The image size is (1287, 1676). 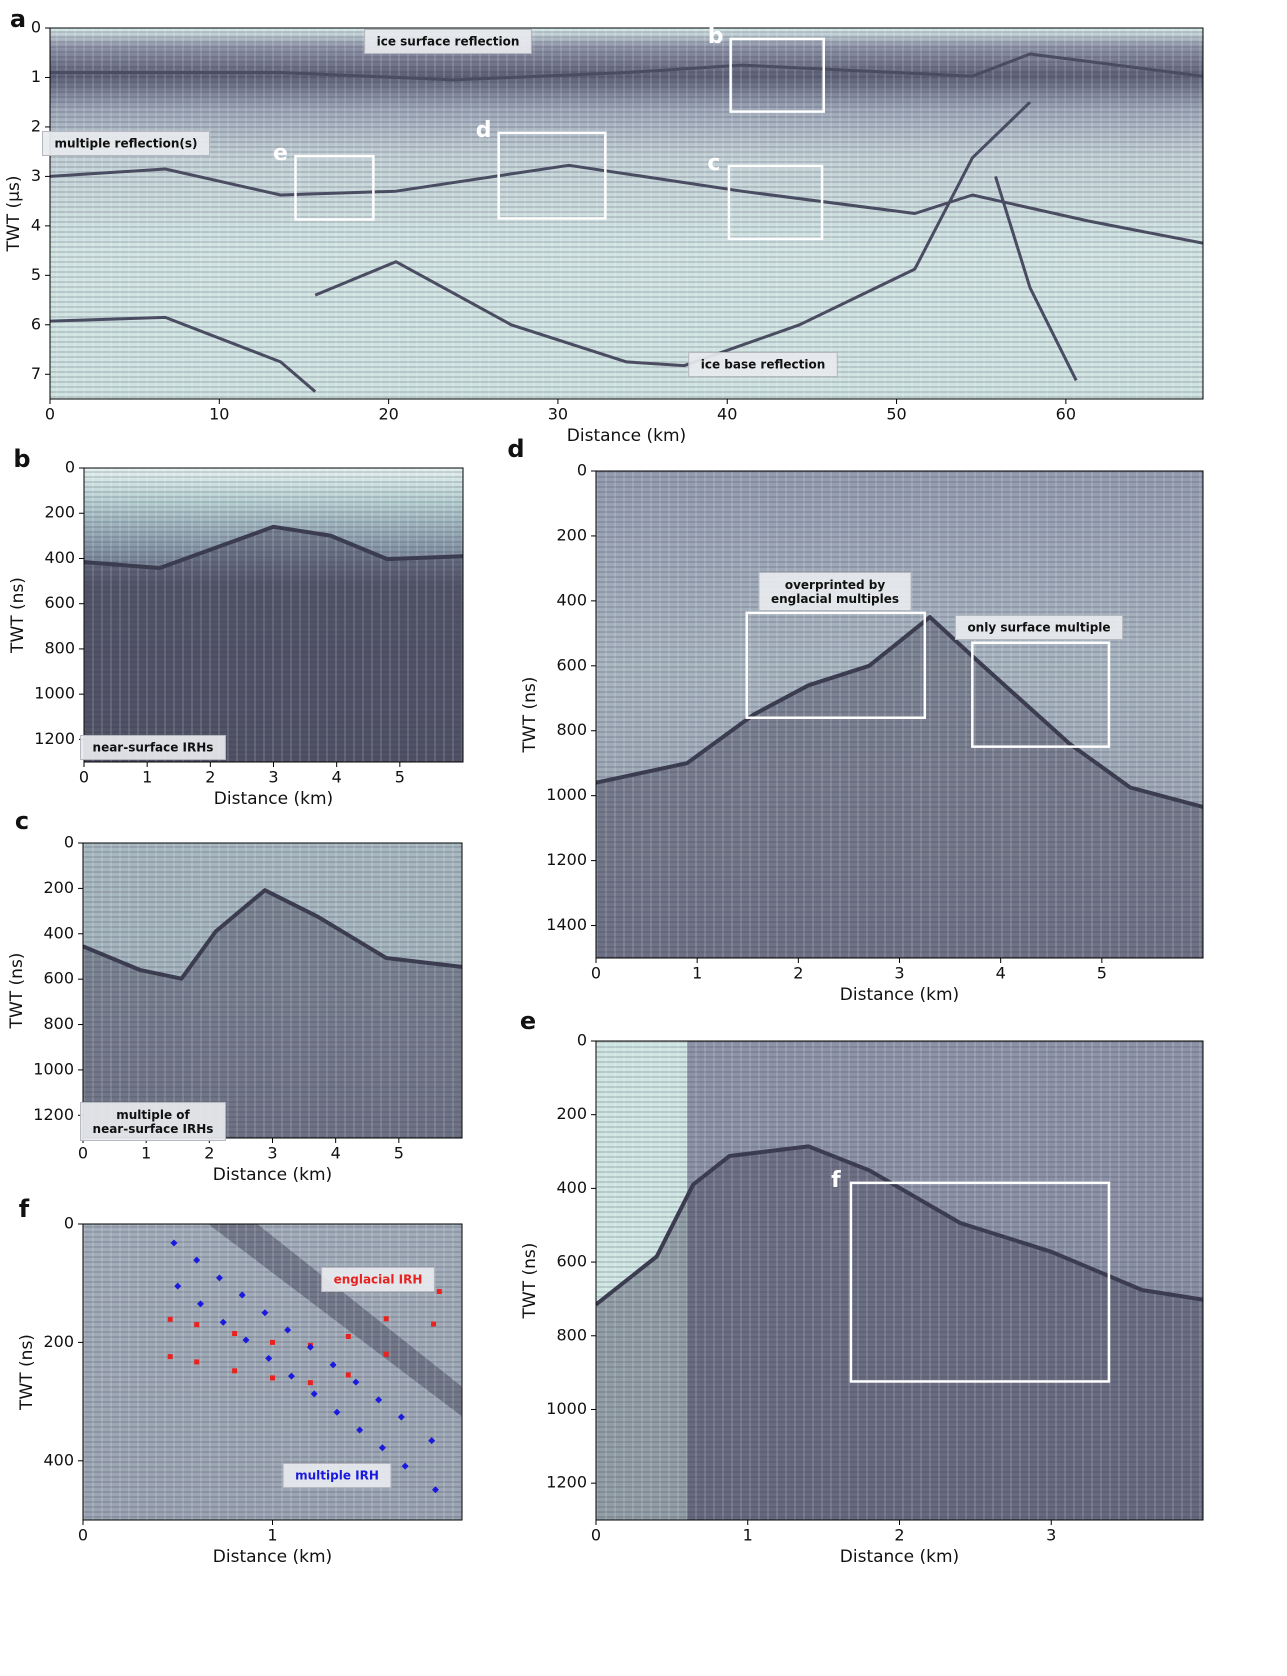 What do you see at coordinates (558, 414) in the screenshot?
I see `x-tick-label: 30` at bounding box center [558, 414].